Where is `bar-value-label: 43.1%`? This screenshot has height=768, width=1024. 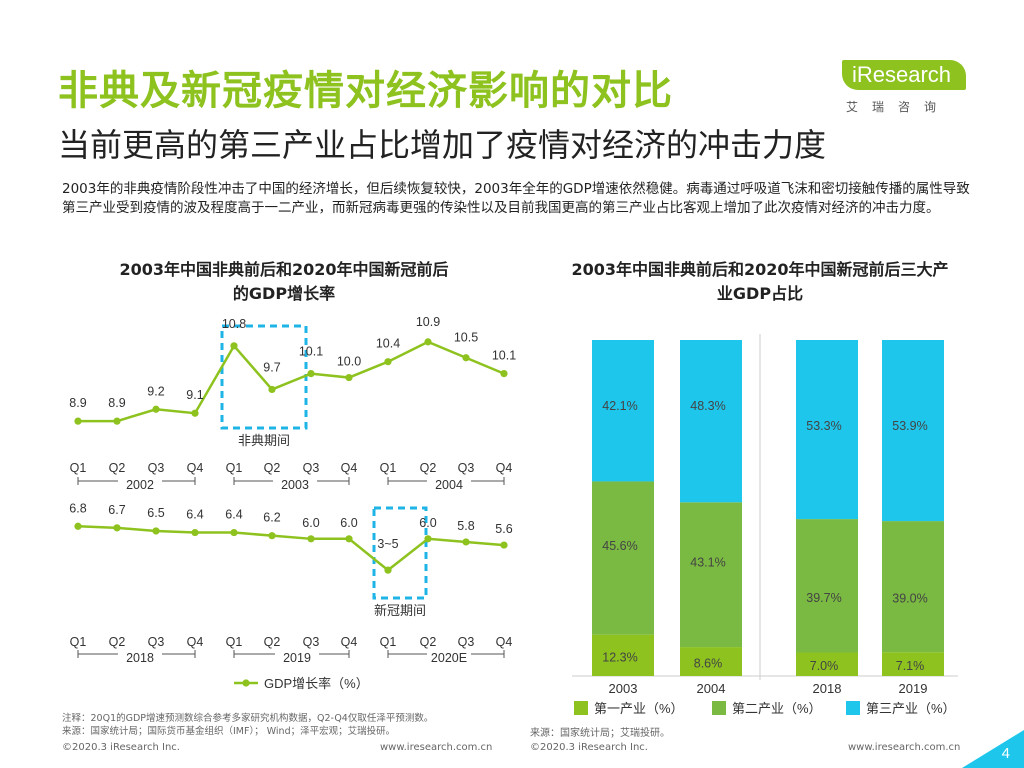
bar-value-label: 43.1% is located at coordinates (707, 563).